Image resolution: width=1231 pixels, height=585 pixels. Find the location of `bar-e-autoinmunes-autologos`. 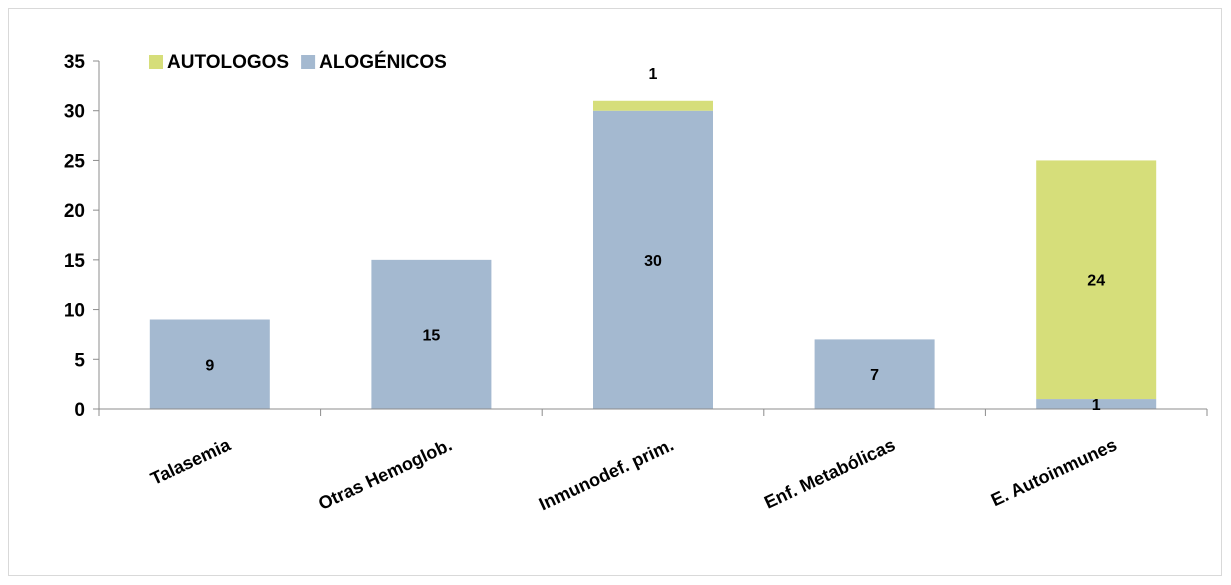

bar-e-autoinmunes-autologos is located at coordinates (1096, 280).